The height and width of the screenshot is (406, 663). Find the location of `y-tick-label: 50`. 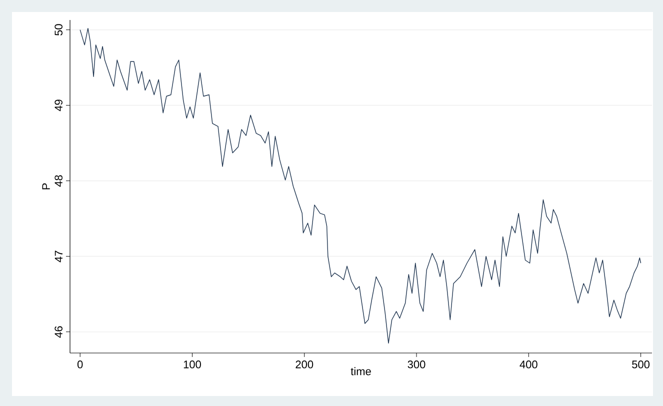

y-tick-label: 50 is located at coordinates (58, 30).